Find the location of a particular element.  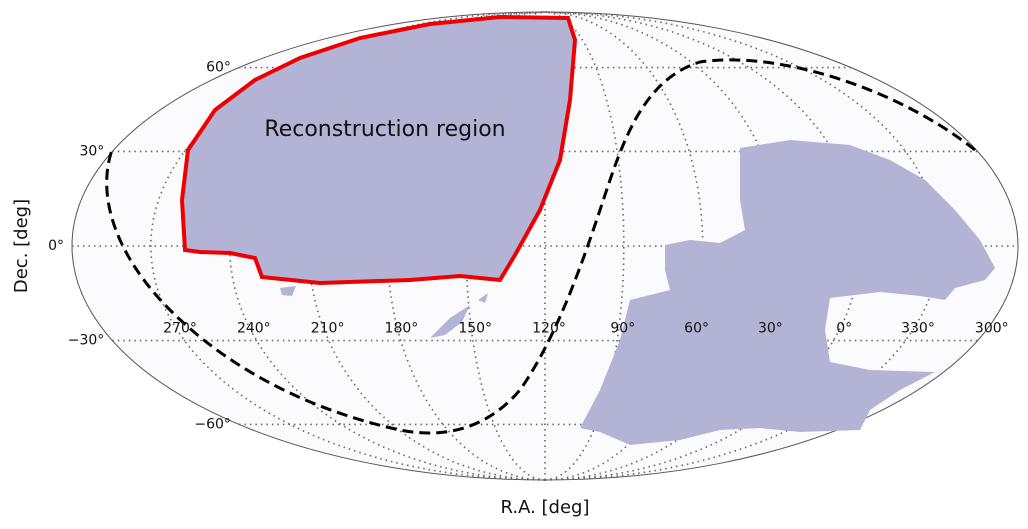

y-tick-label: 60° is located at coordinates (218, 68).